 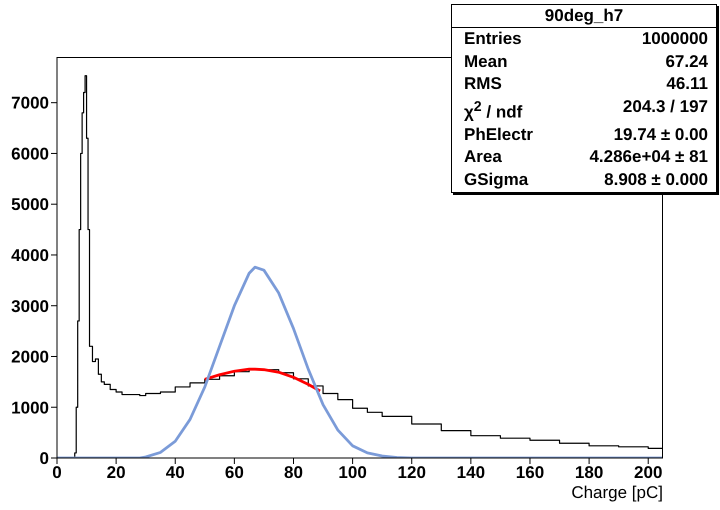 What do you see at coordinates (30, 357) in the screenshot?
I see `y-tick-label: 2000` at bounding box center [30, 357].